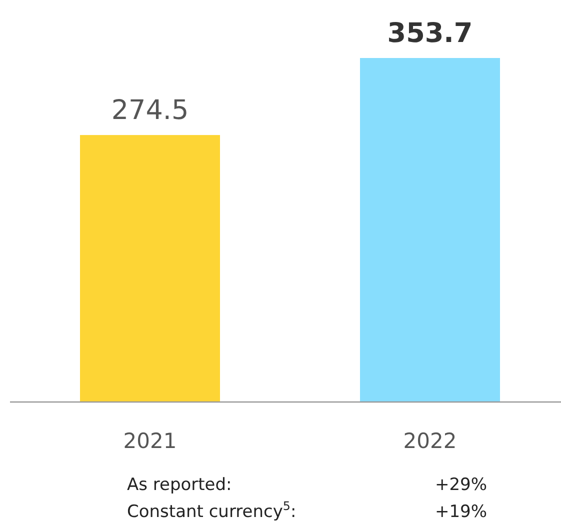 This screenshot has width=561, height=522. What do you see at coordinates (430, 33) in the screenshot?
I see `data-label: 353.7` at bounding box center [430, 33].